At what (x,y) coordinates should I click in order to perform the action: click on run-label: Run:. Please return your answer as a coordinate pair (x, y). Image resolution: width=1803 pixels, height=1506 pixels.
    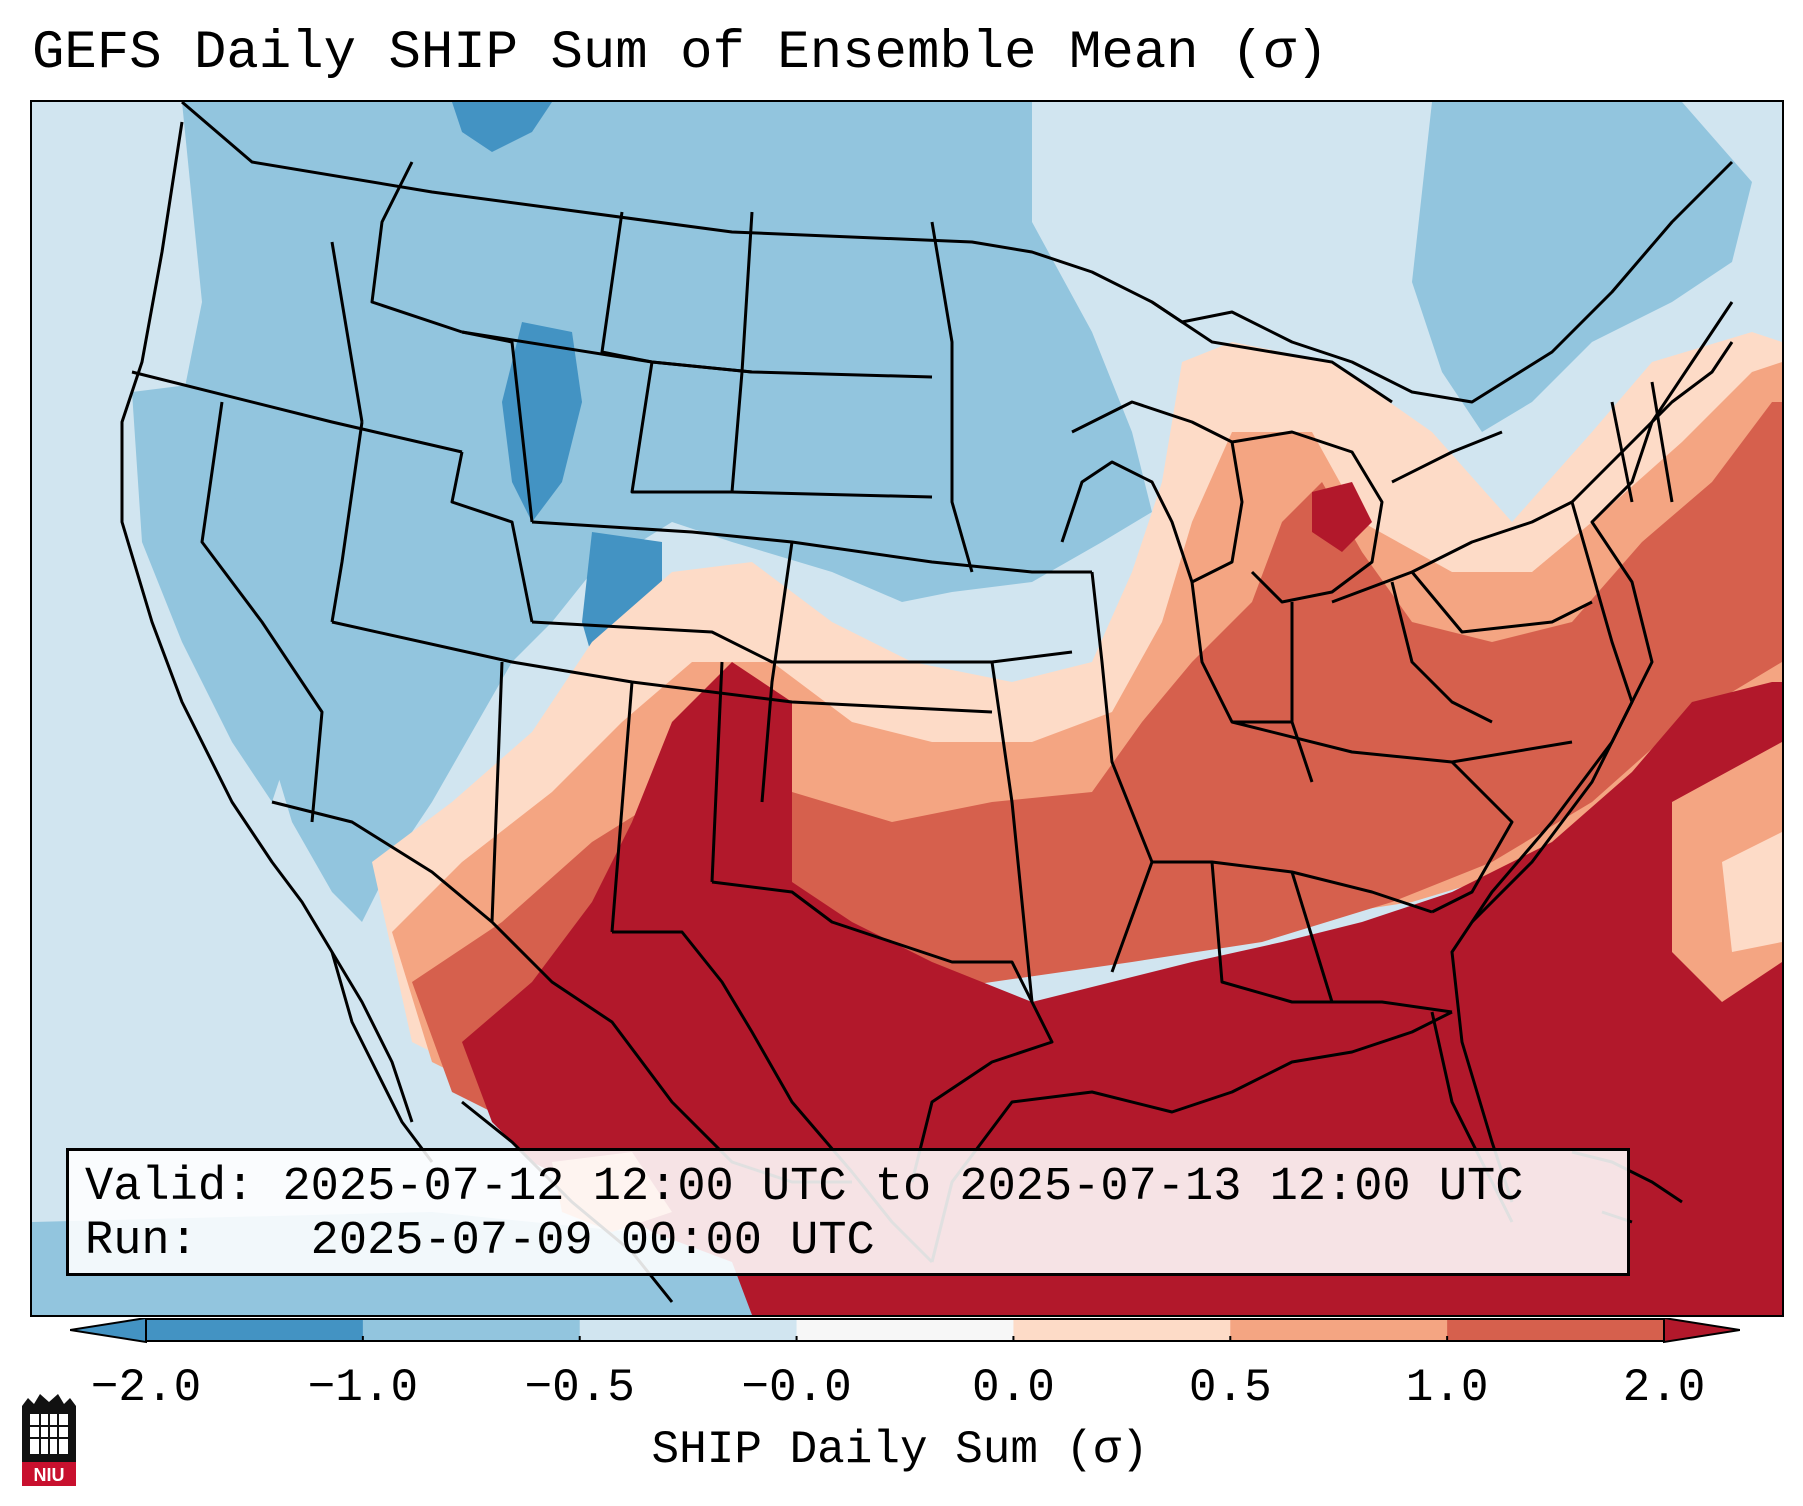
    Looking at the image, I should click on (141, 1241).